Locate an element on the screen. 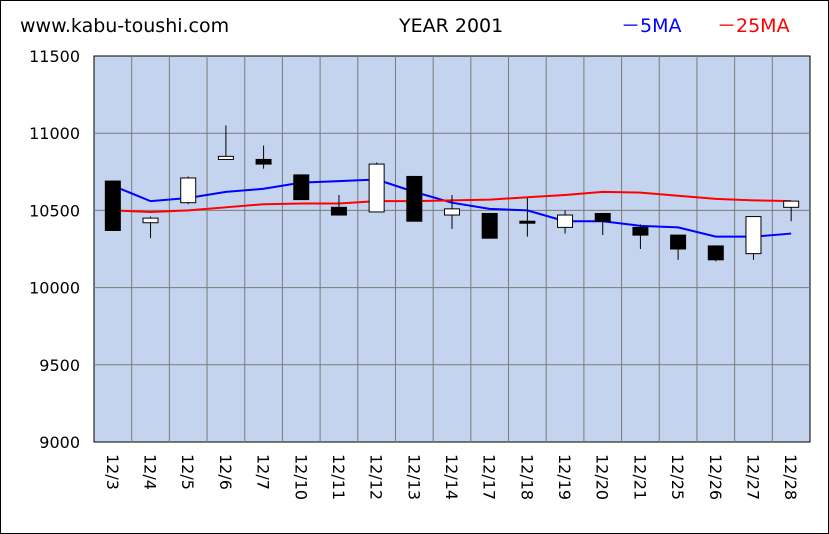 Image resolution: width=829 pixels, height=534 pixels. y-tick-label: 9500 is located at coordinates (59, 365).